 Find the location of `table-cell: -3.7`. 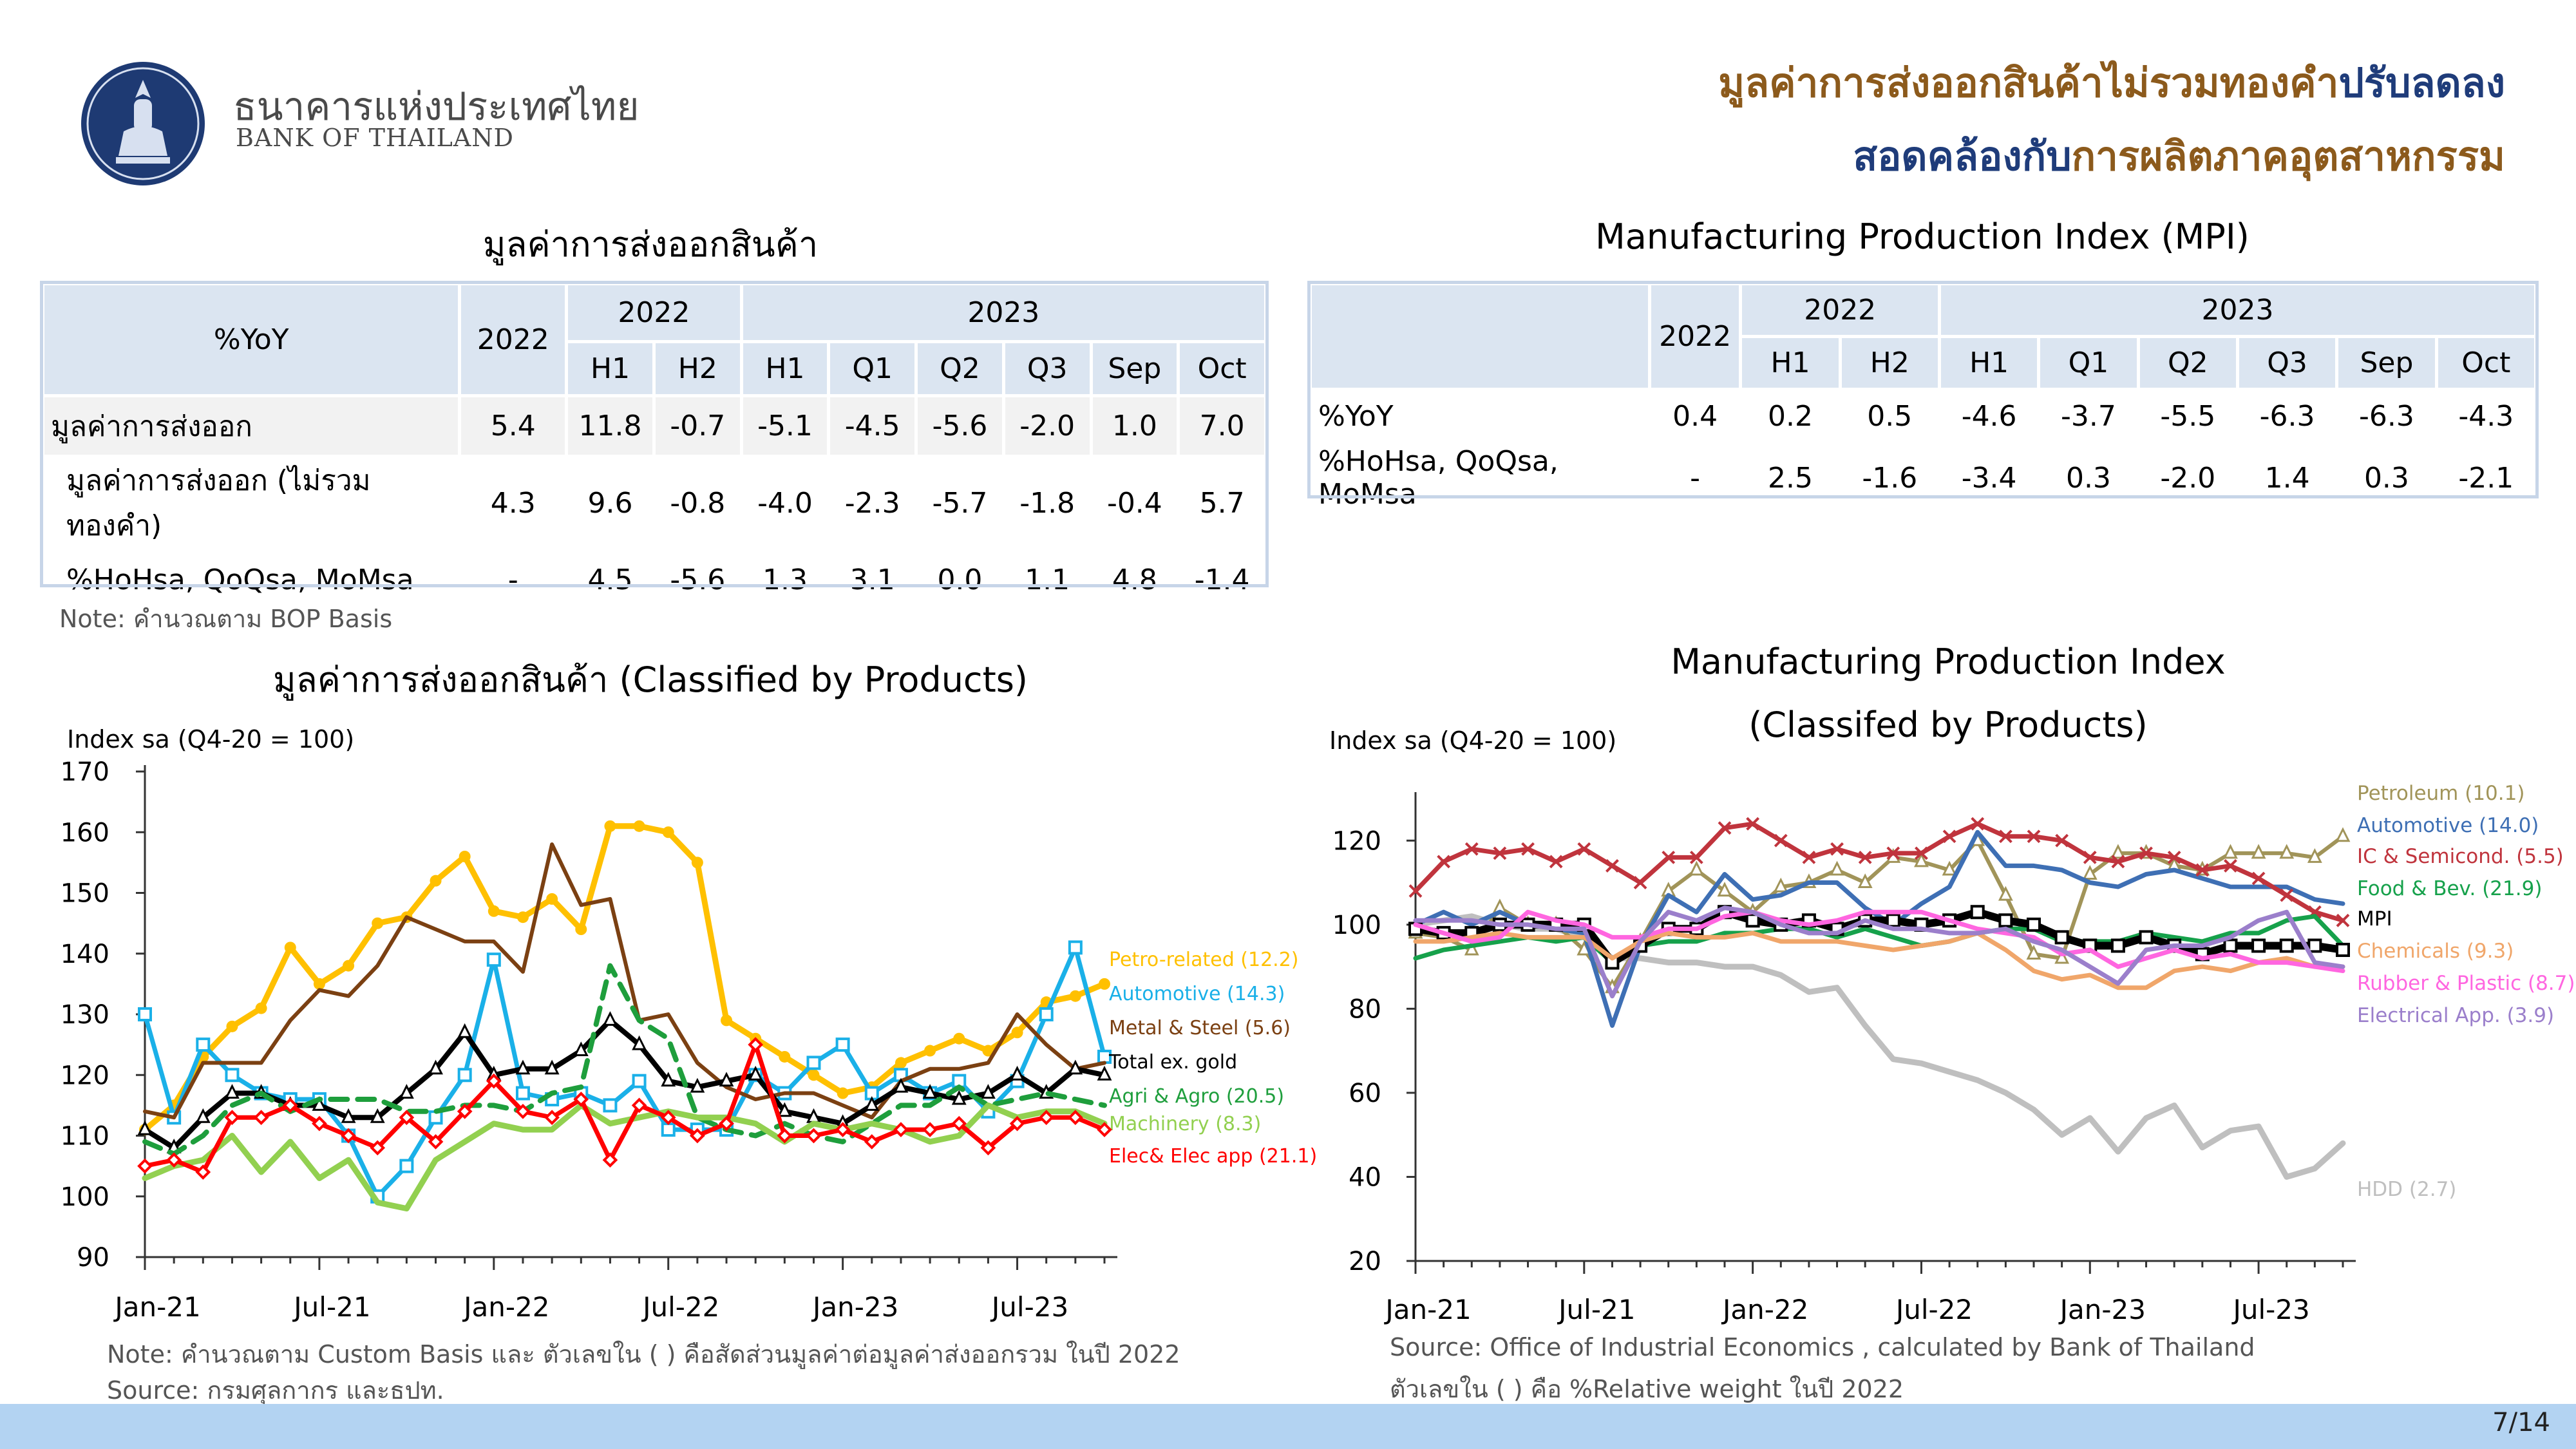

table-cell: -3.7 is located at coordinates (2088, 416).